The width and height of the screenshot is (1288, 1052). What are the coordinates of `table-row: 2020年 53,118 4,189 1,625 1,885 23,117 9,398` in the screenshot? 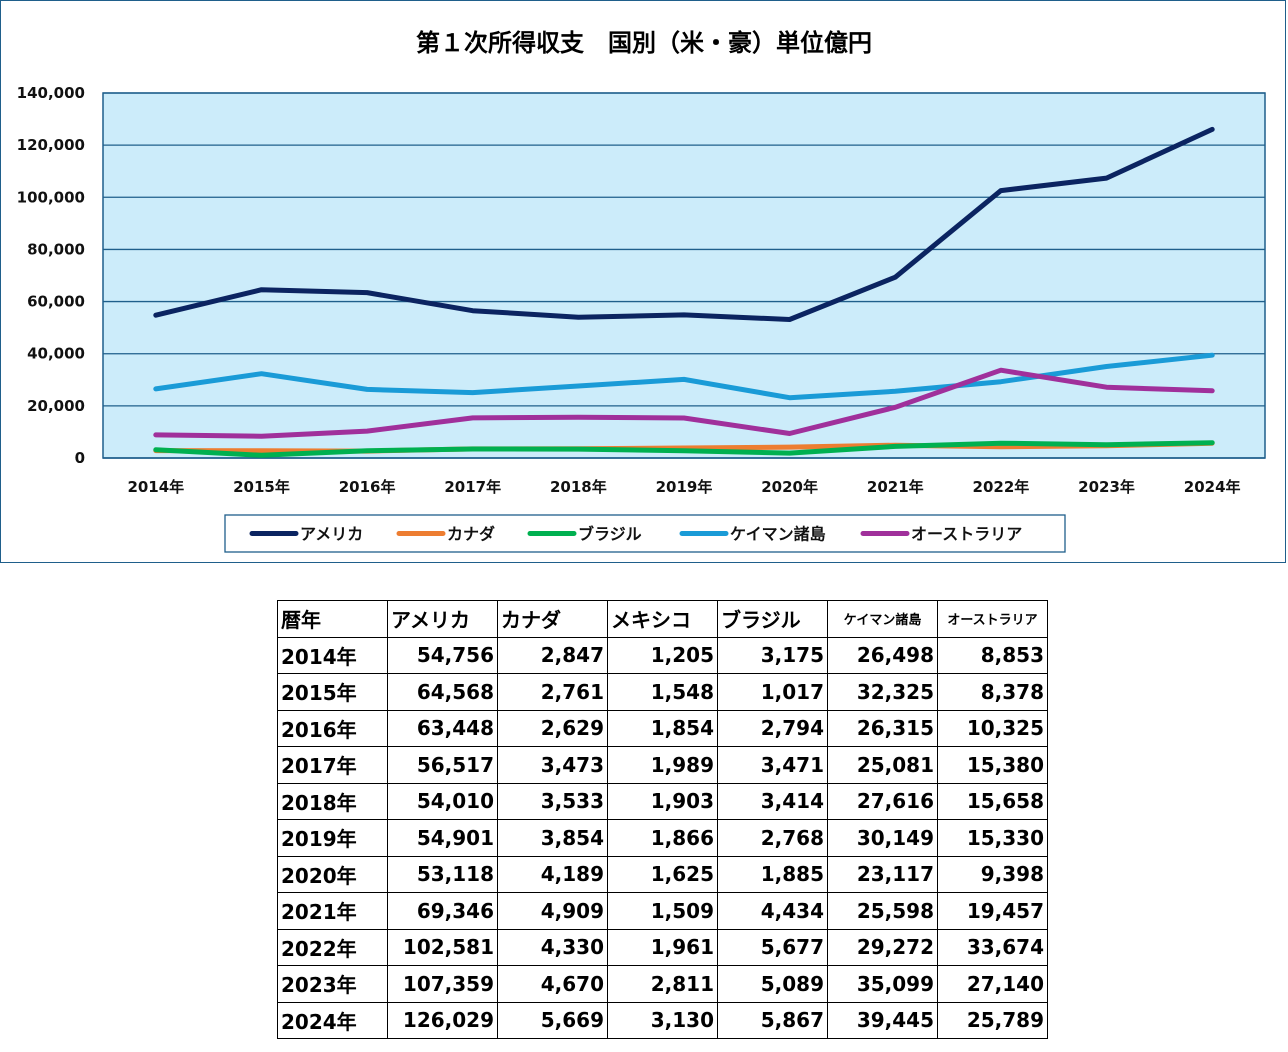 It's located at (662, 874).